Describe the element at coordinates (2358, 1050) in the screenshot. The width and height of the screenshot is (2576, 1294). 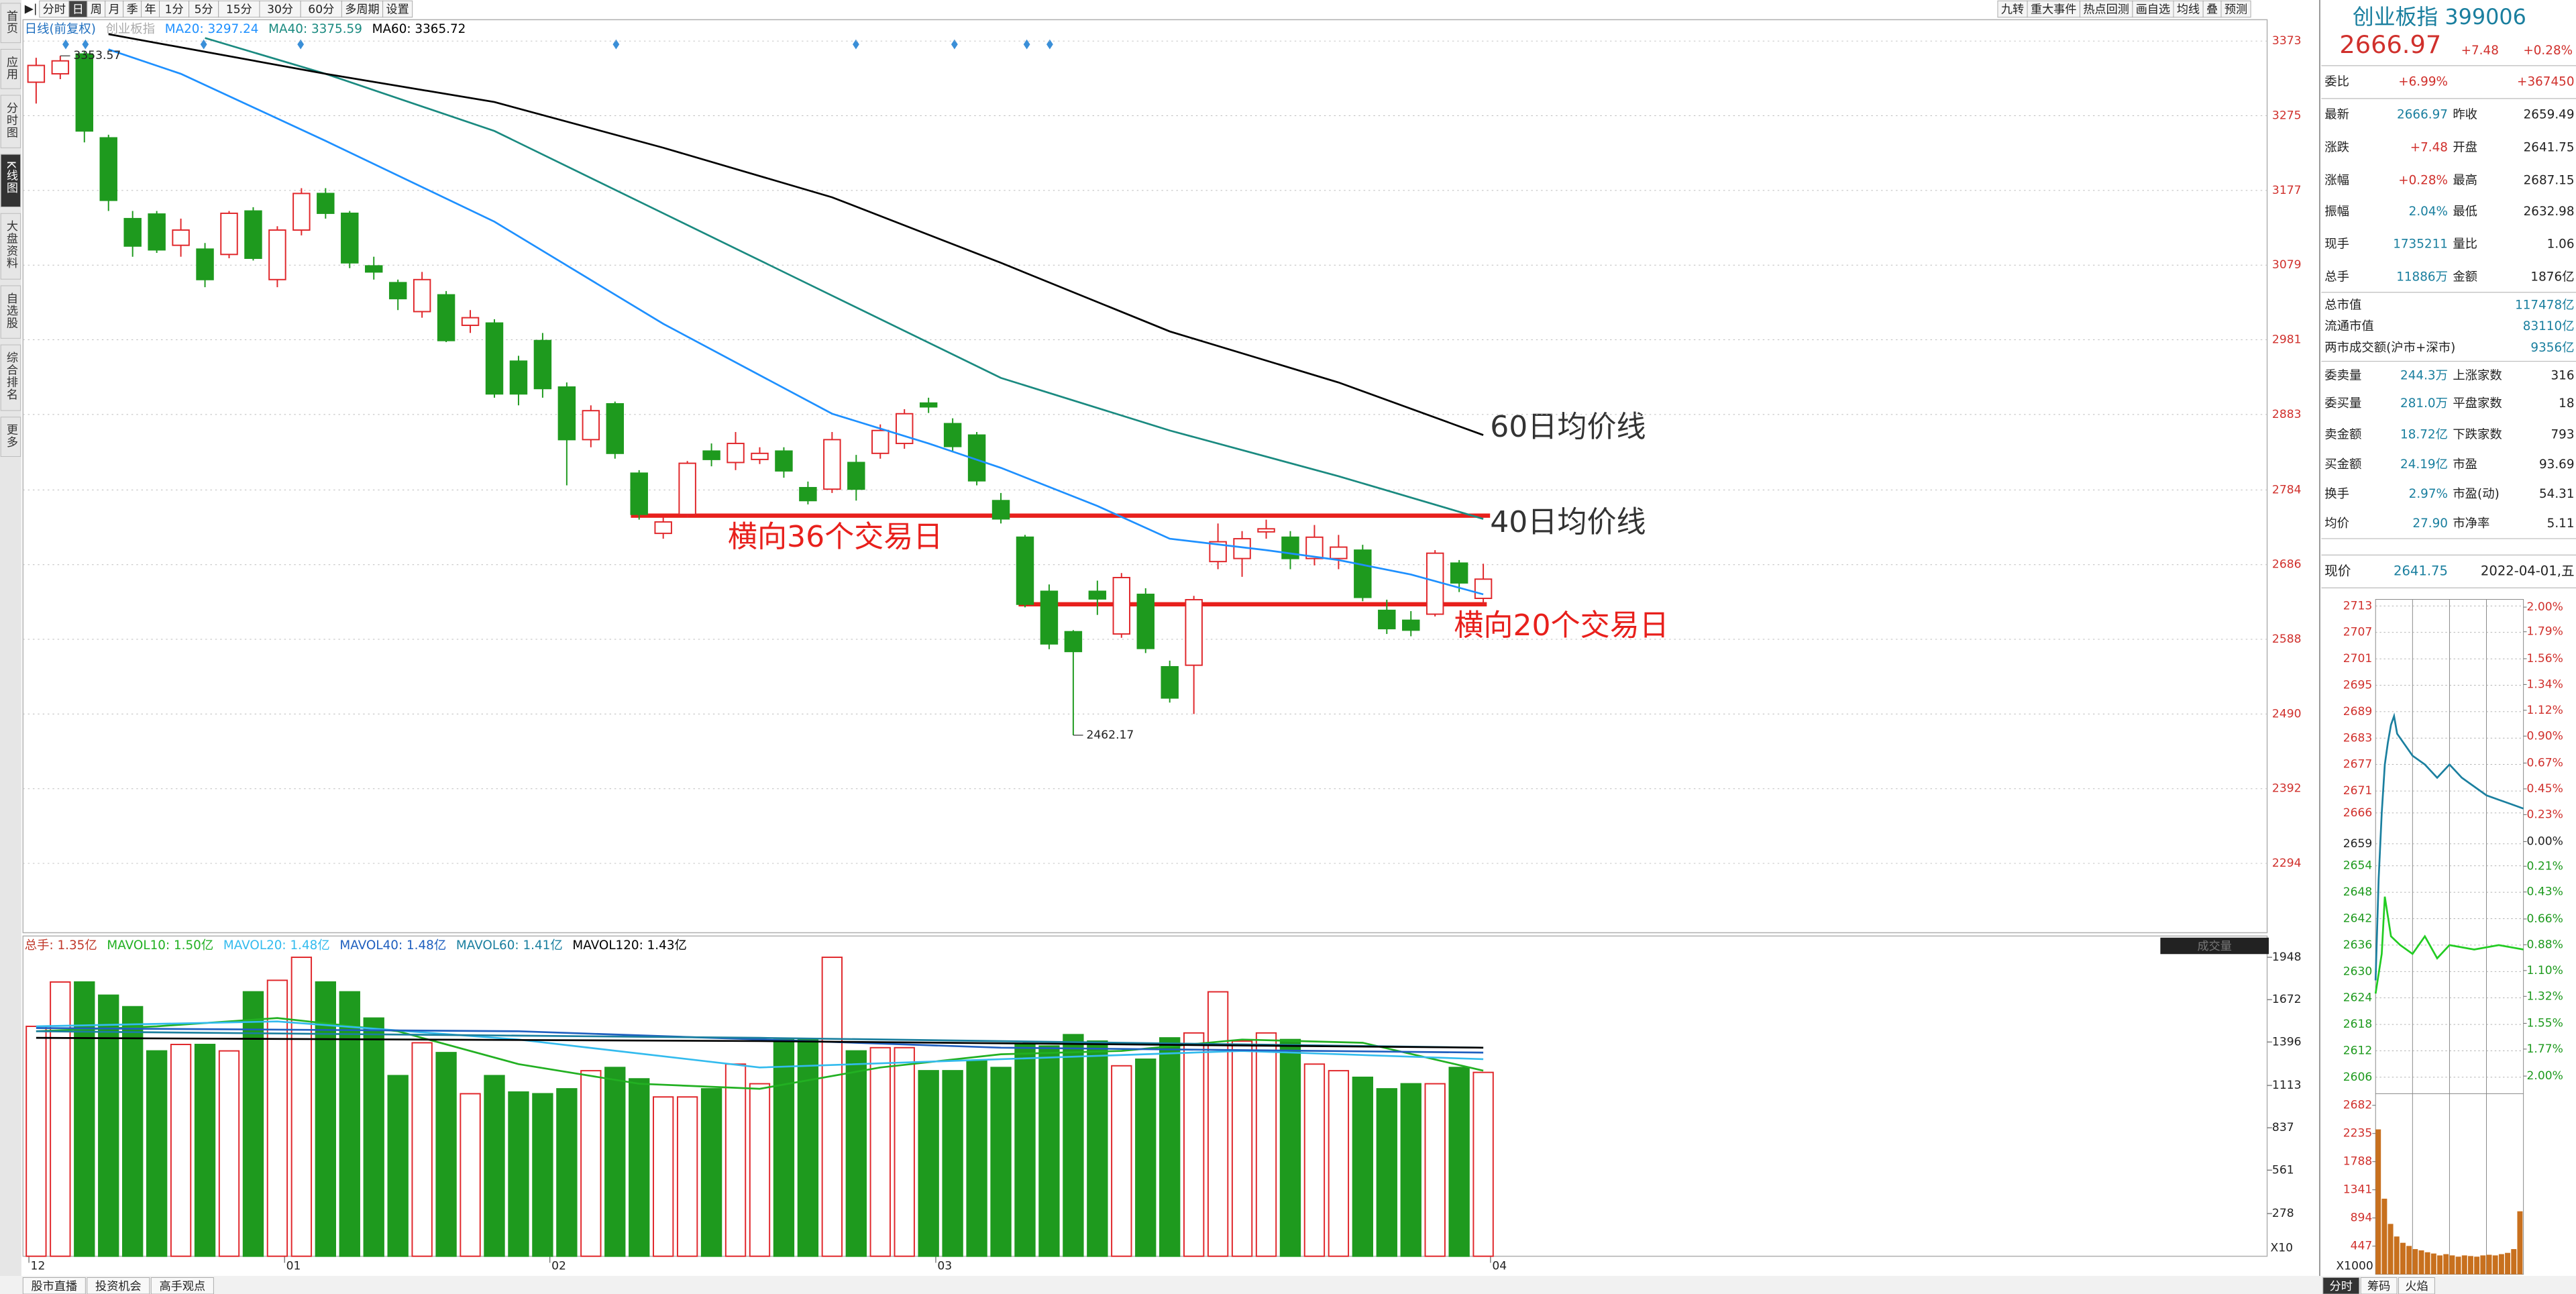
I see `y-tick-label: 2612` at that location.